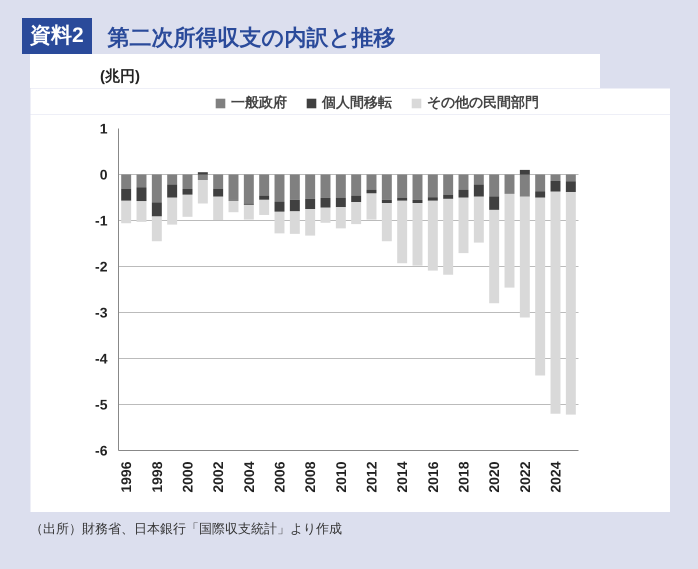 This screenshot has height=569, width=698. Describe the element at coordinates (104, 174) in the screenshot. I see `y-tick-label: 0` at that location.